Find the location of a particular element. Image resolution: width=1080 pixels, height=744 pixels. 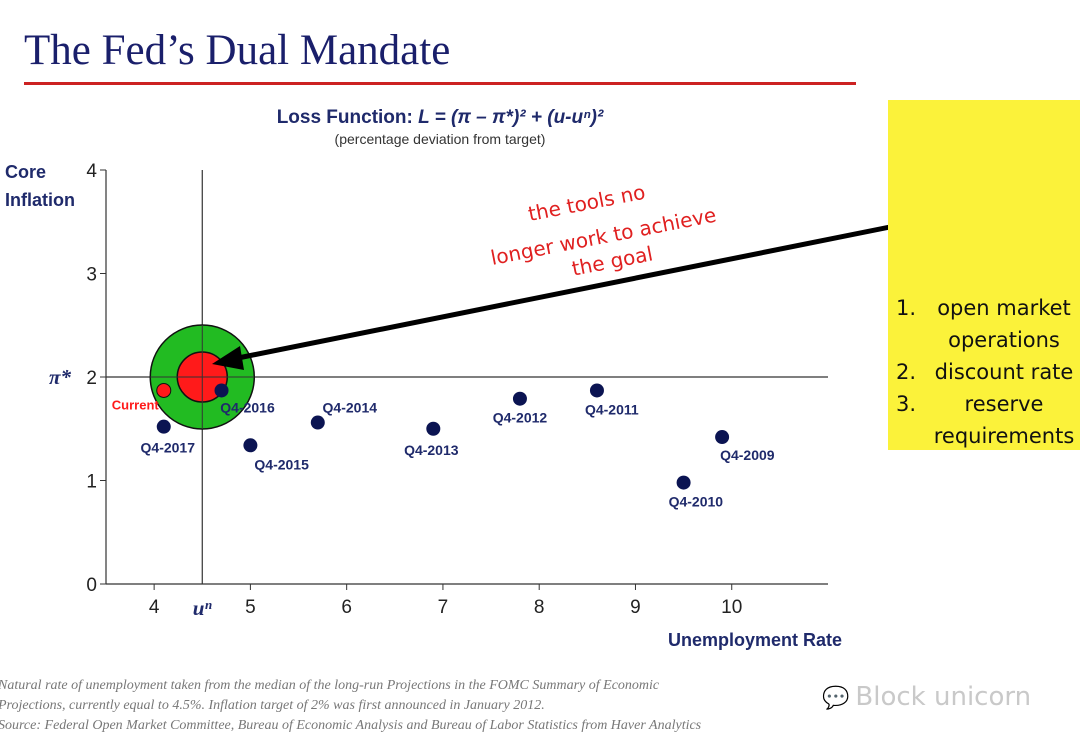

tools-list-item: 2. discount rate is located at coordinates (985, 372).